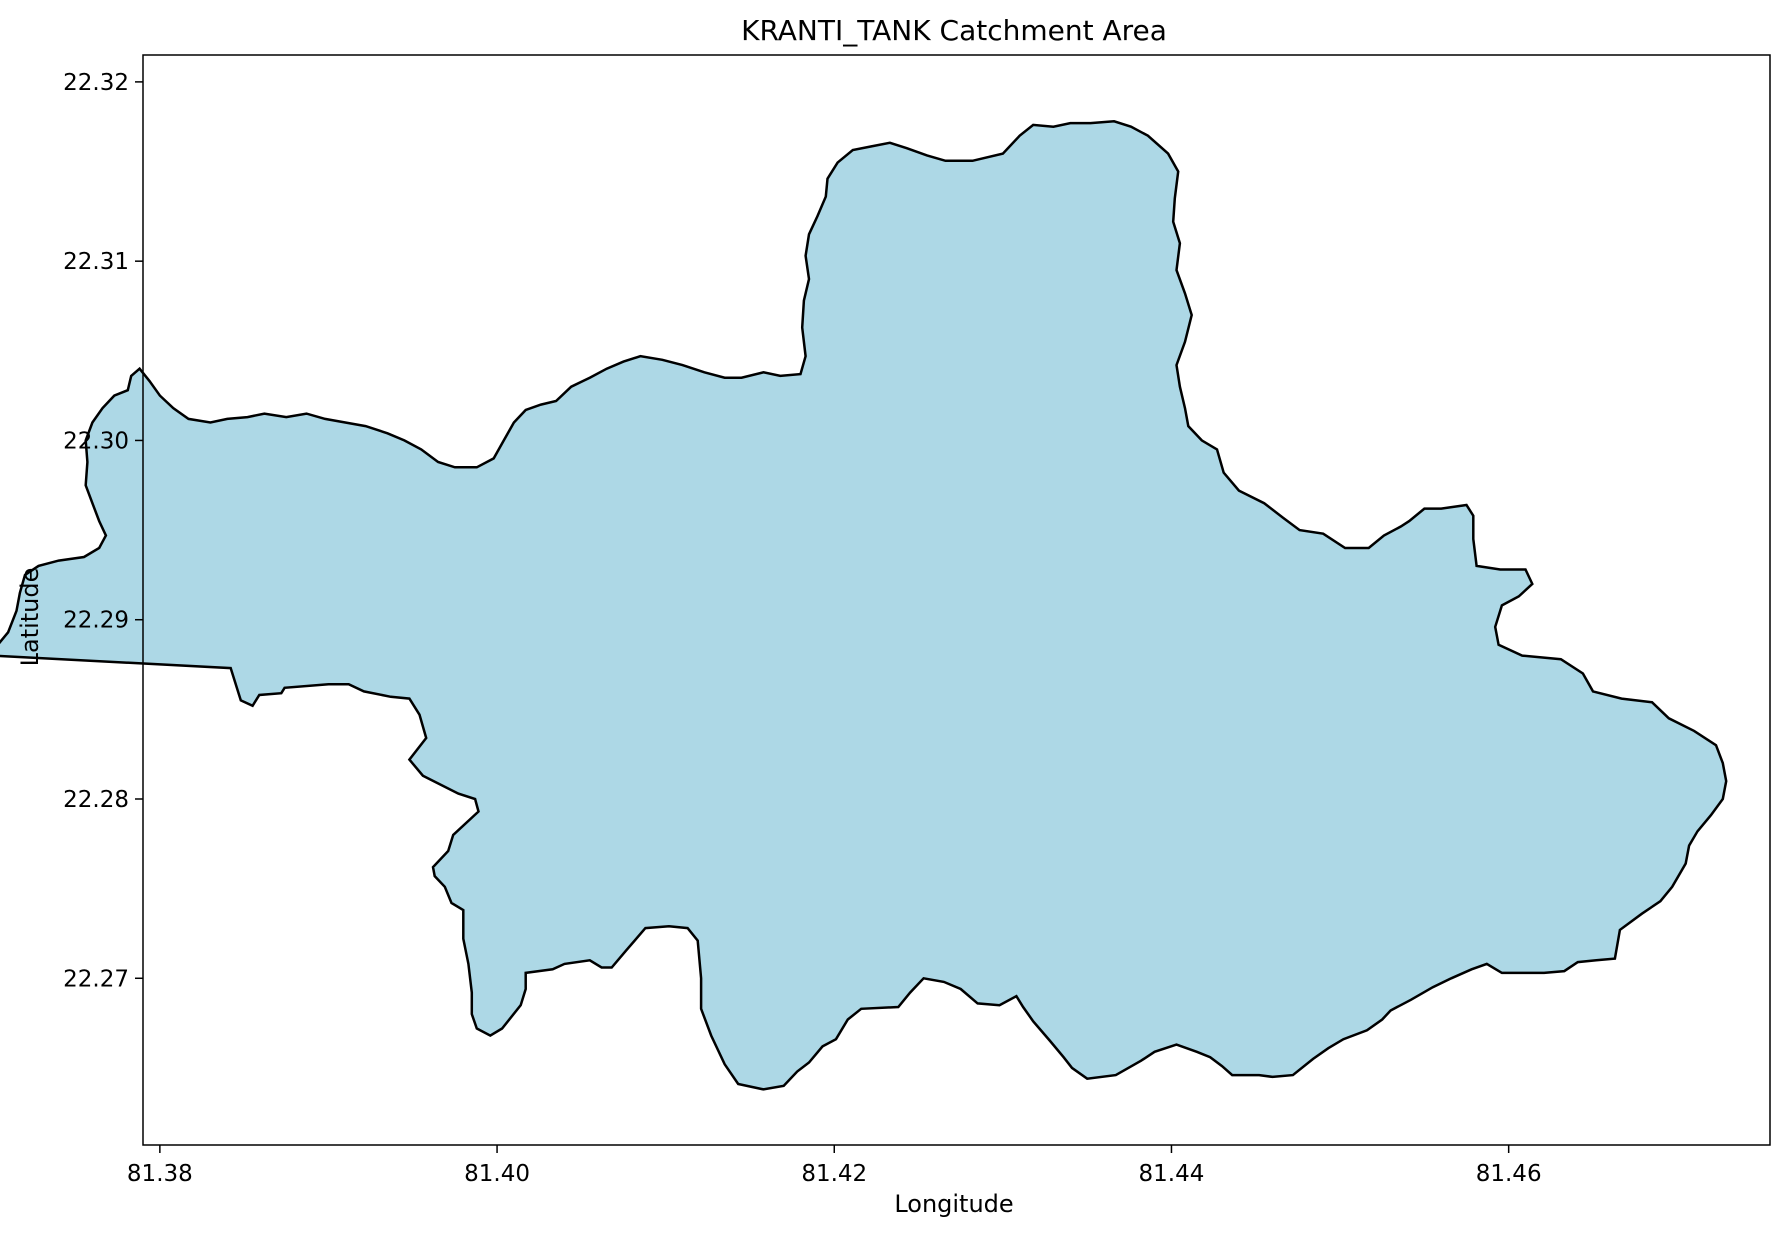 This screenshot has height=1234, width=1781. Describe the element at coordinates (30, 617) in the screenshot. I see `y-axis-label: Latitude` at that location.